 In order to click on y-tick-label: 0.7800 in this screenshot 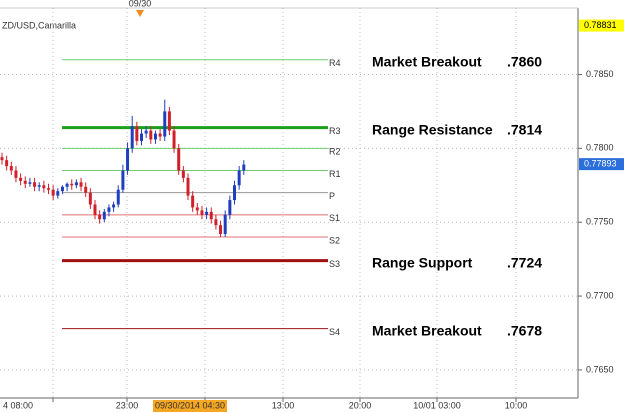, I will do `click(600, 148)`.